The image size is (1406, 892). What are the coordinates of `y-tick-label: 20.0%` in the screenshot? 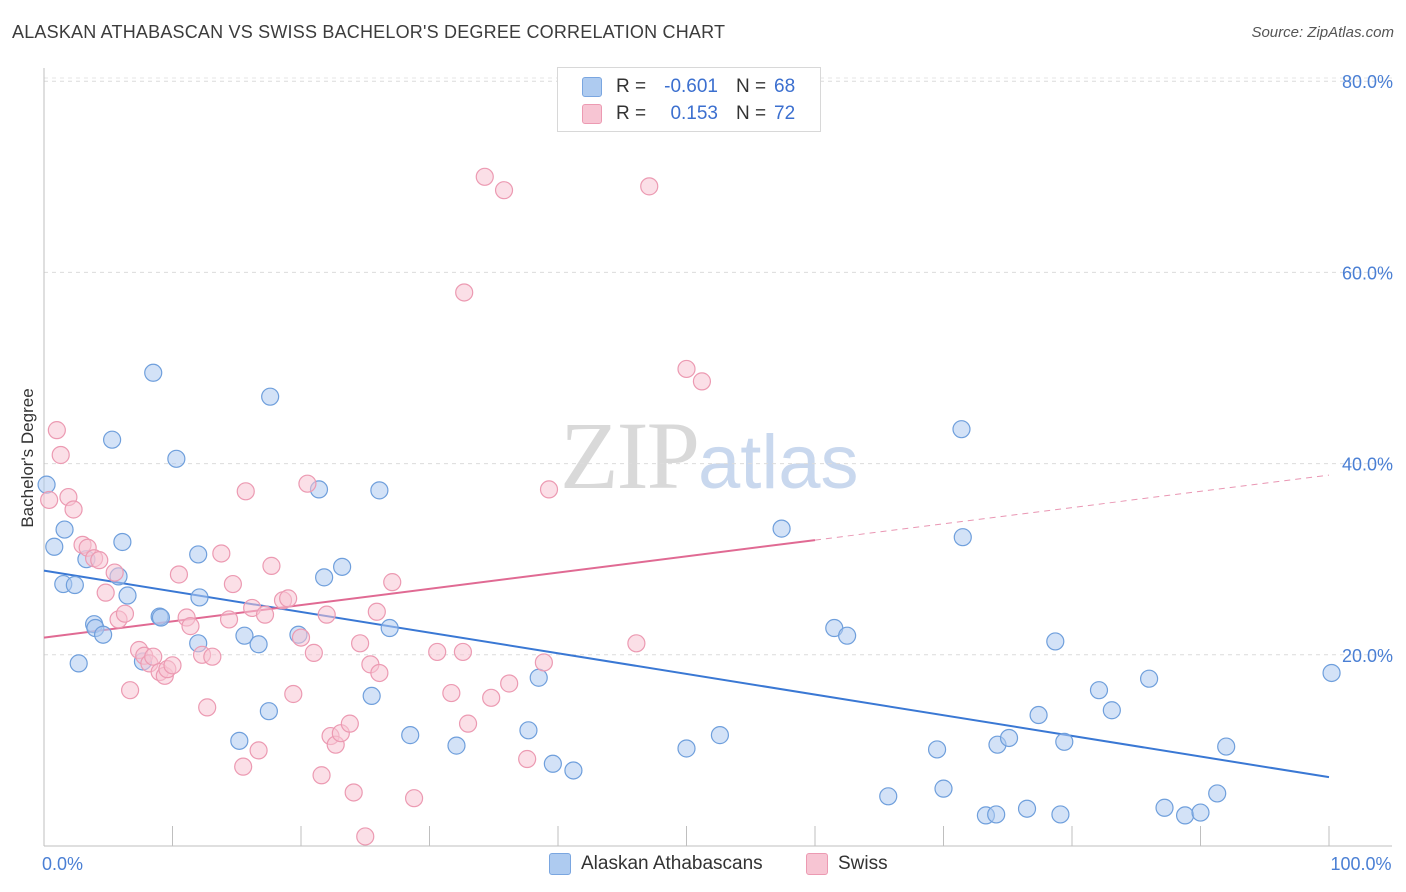 It's located at (1367, 656).